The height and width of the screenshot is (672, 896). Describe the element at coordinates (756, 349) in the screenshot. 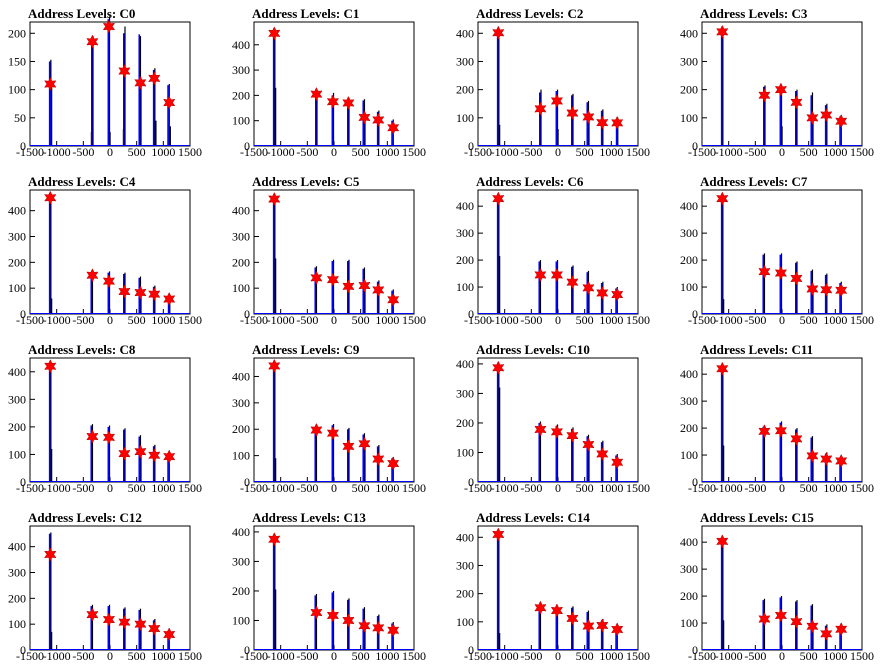

I see `chart-title: Address Levels: C11` at that location.